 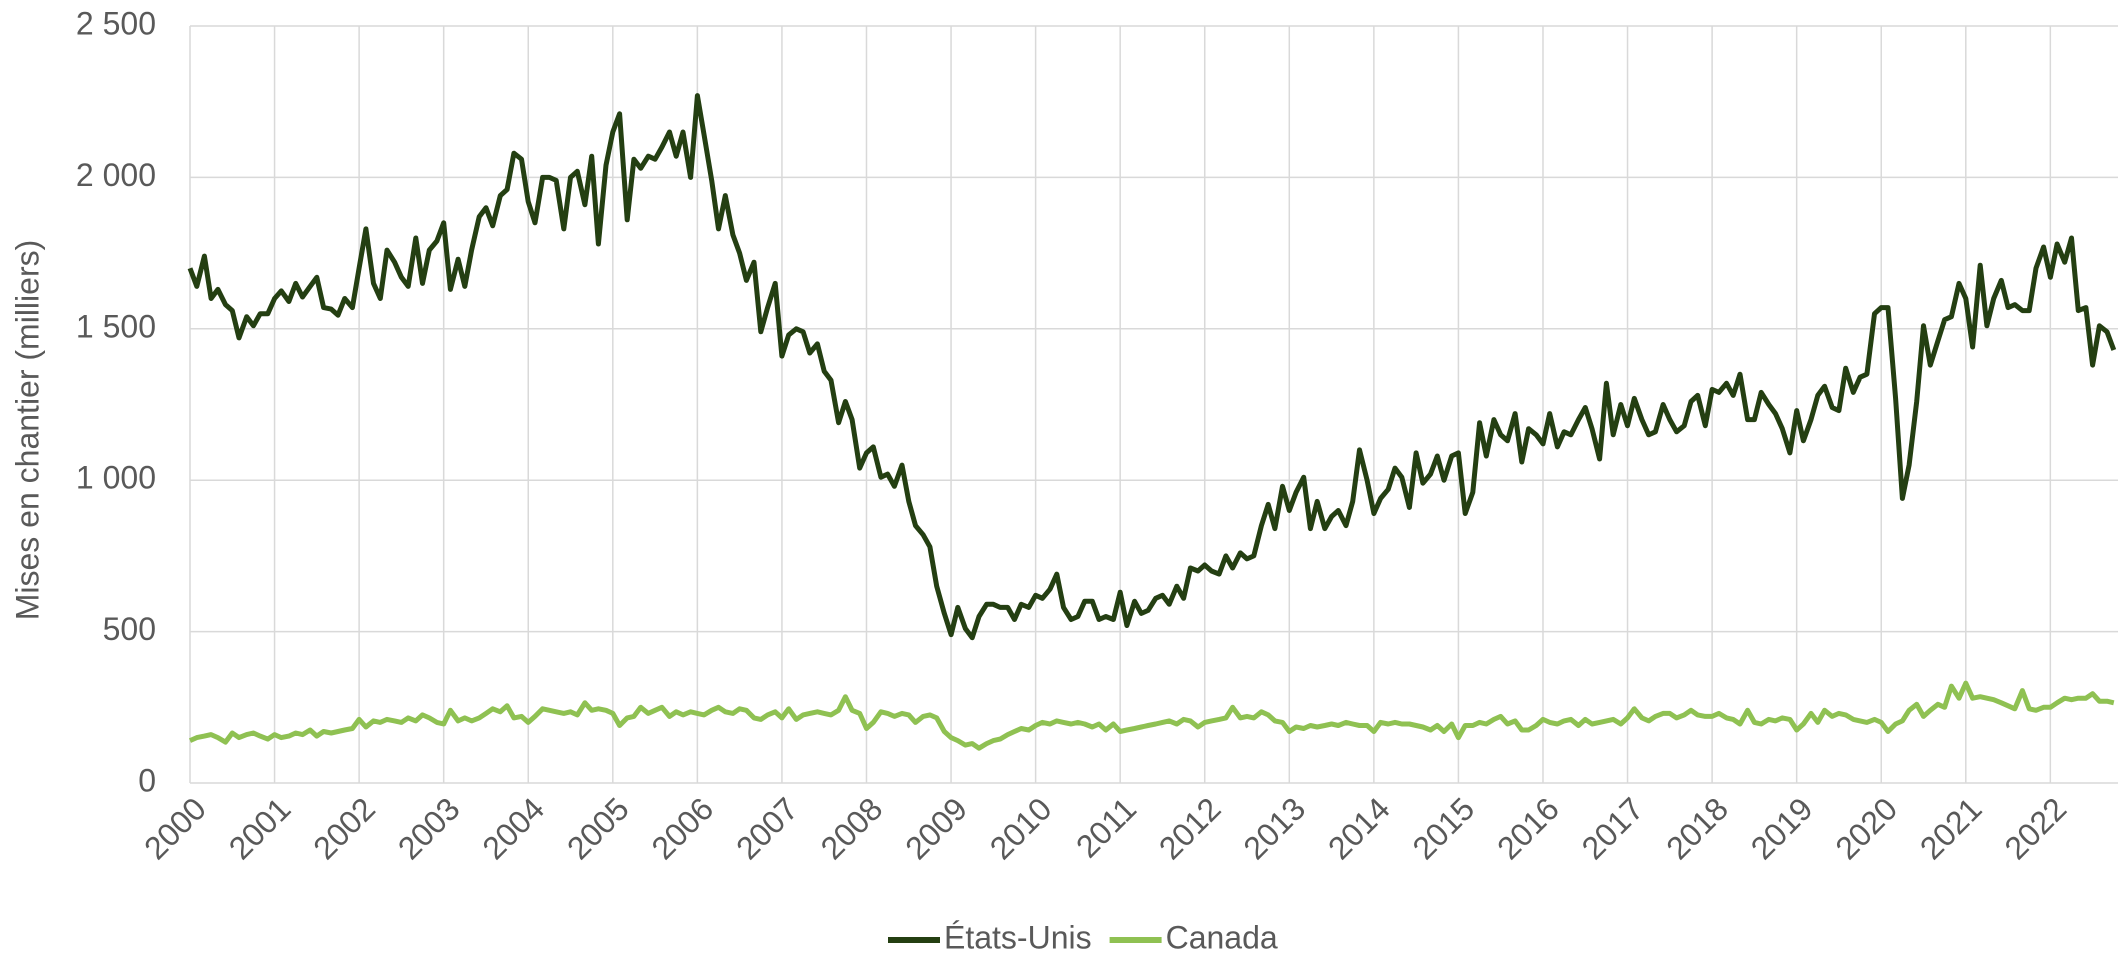 I want to click on x-tick-label: 2018, so click(x=1697, y=828).